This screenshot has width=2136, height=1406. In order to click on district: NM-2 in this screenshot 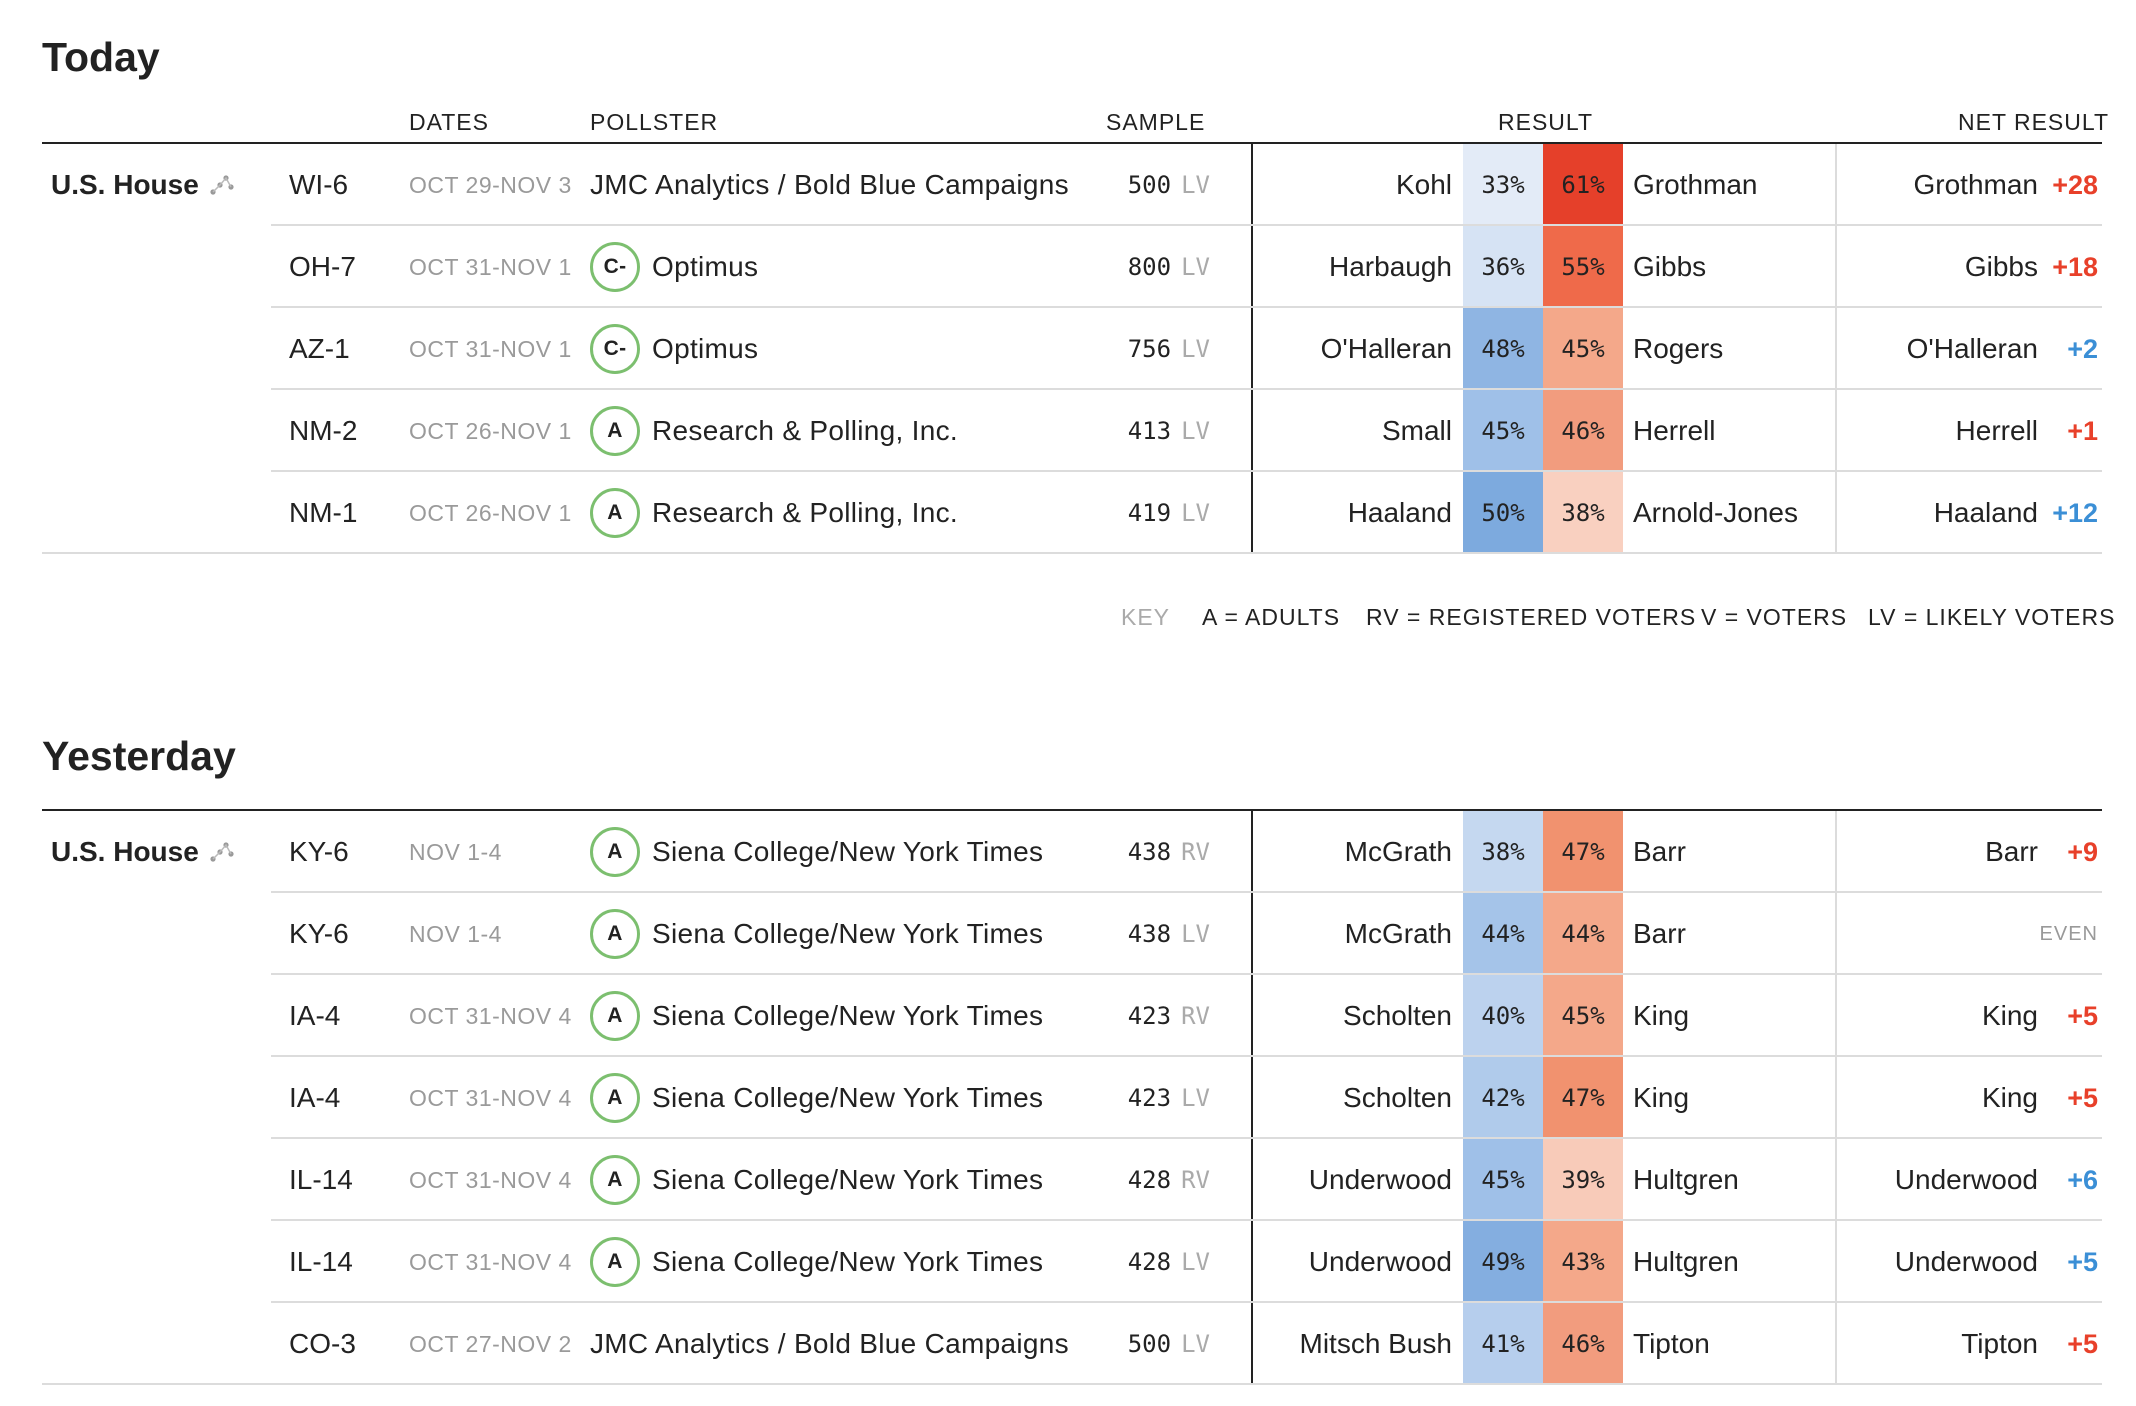, I will do `click(323, 430)`.